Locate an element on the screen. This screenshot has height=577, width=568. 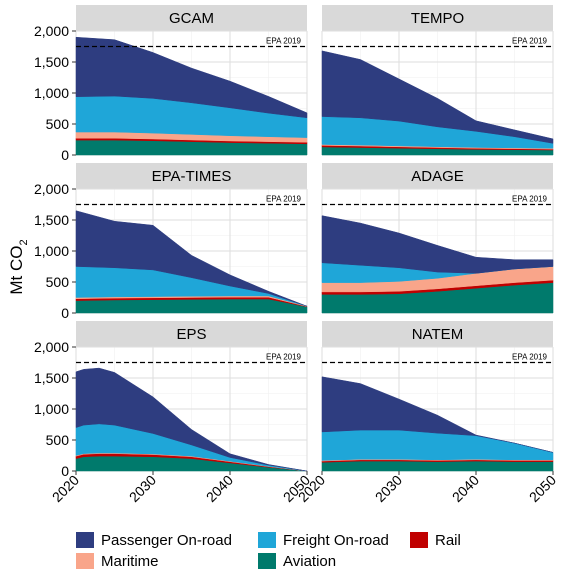
y-axis-title-main: Mt CO is located at coordinates (16, 270).